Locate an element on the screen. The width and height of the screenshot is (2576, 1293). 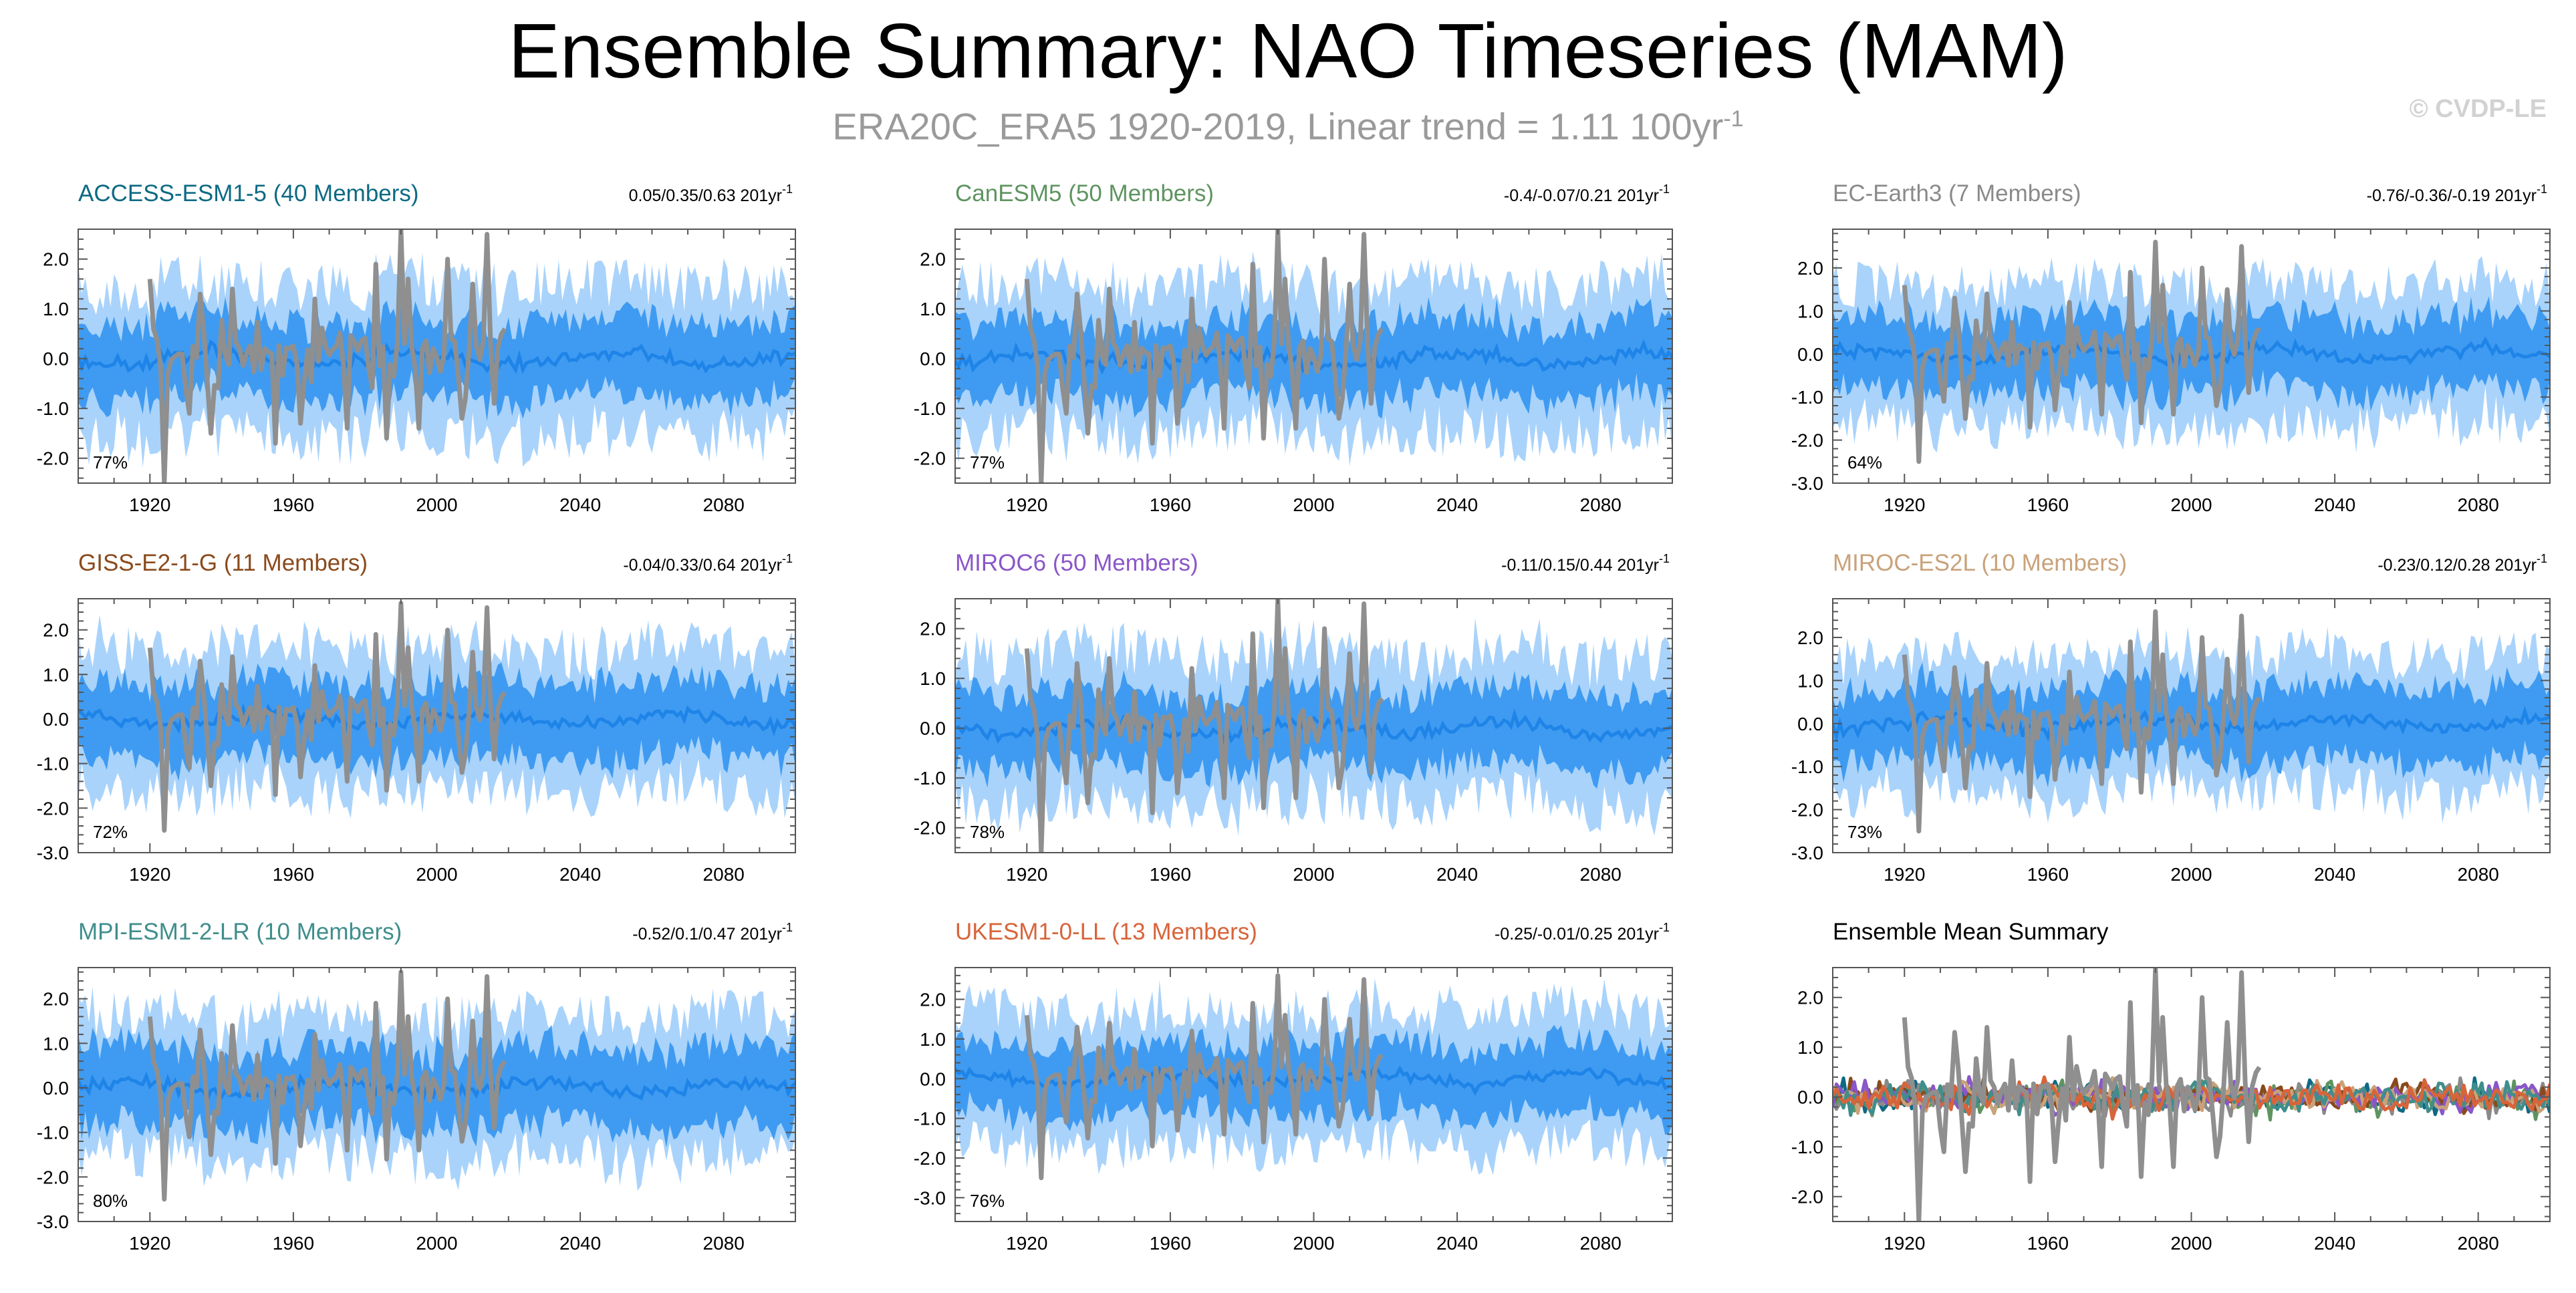
trend-text: -0.23/0.12/0.28 201yr is located at coordinates (2457, 565).